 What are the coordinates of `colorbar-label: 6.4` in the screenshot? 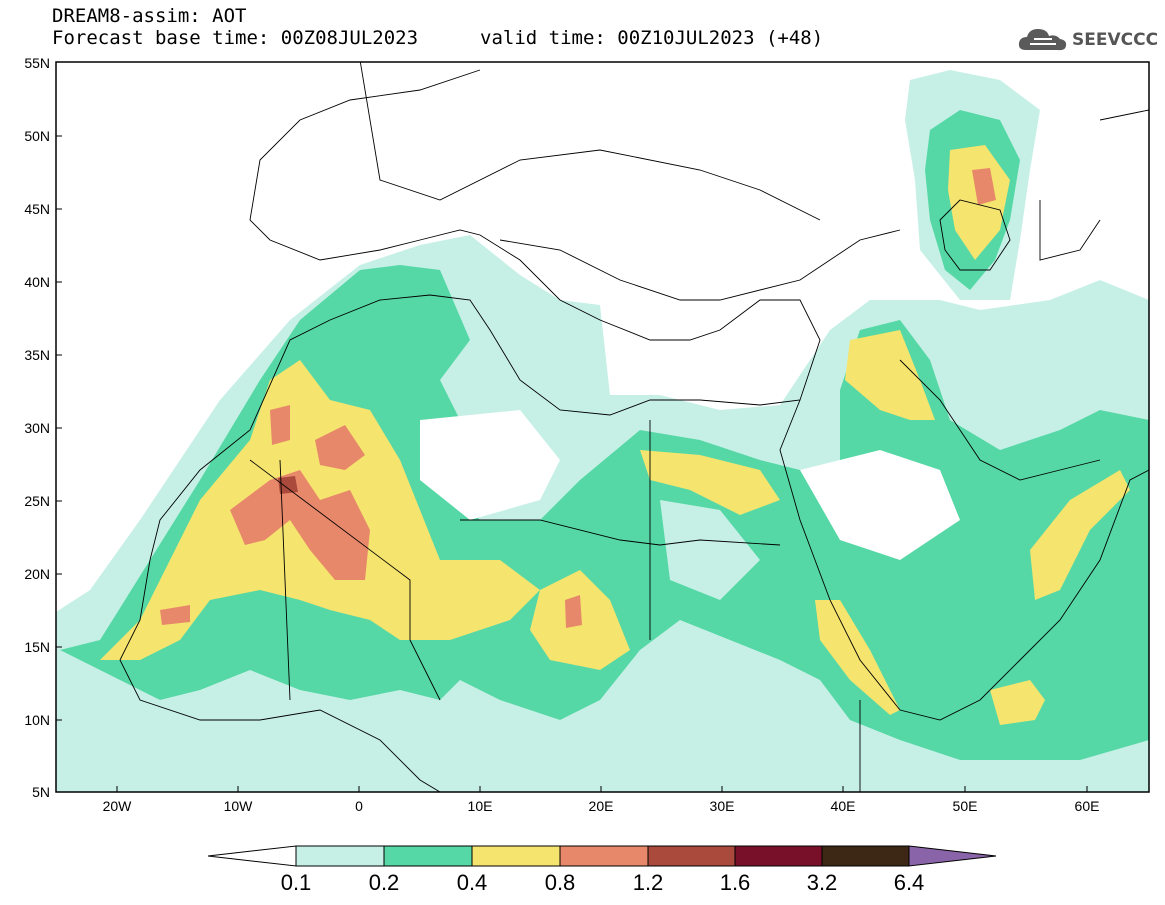 It's located at (909, 882).